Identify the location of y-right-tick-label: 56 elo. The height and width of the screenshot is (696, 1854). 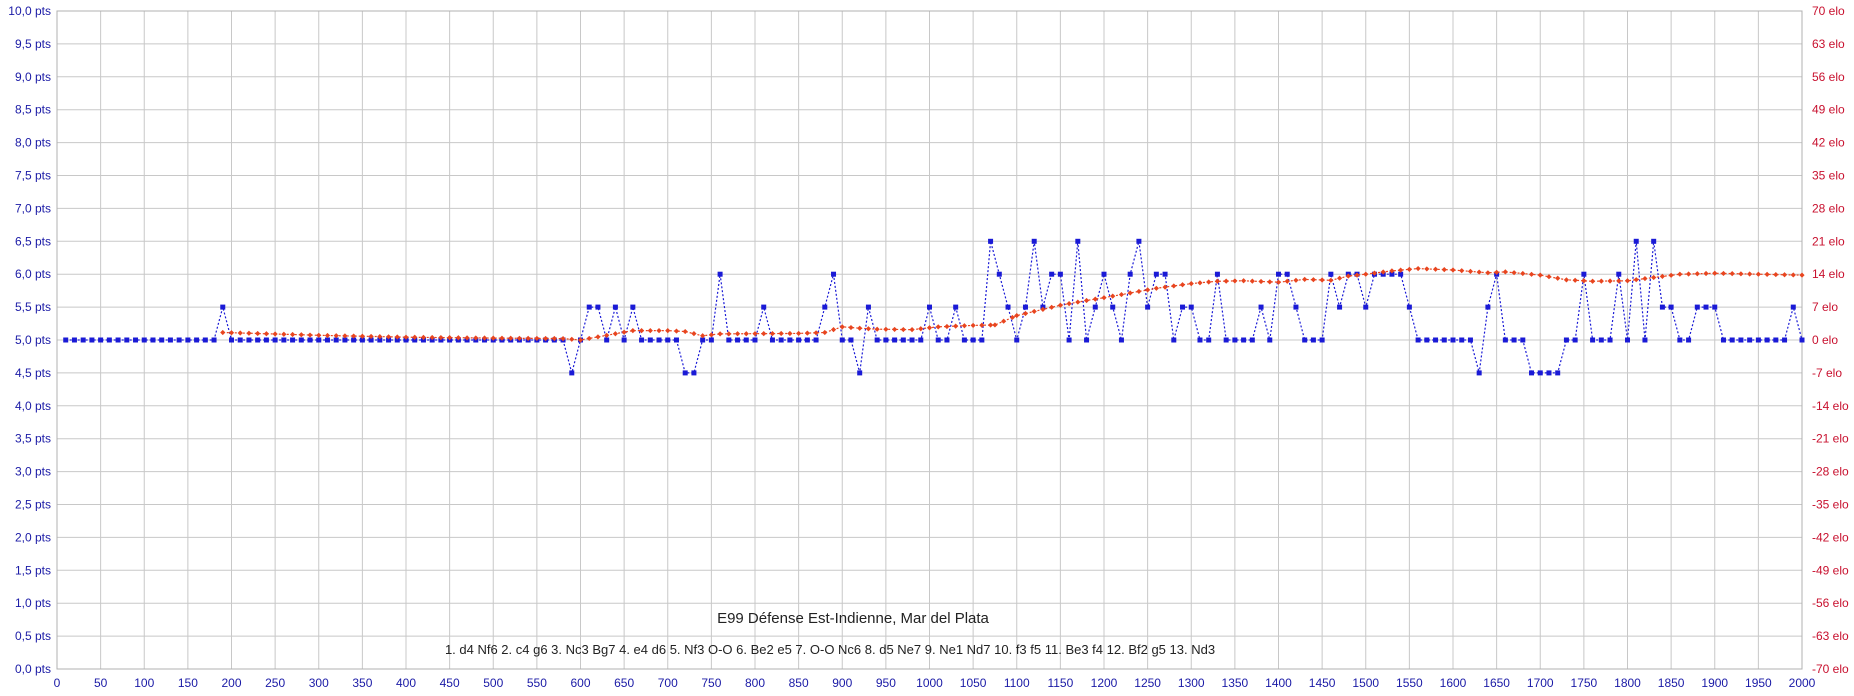
(1828, 77).